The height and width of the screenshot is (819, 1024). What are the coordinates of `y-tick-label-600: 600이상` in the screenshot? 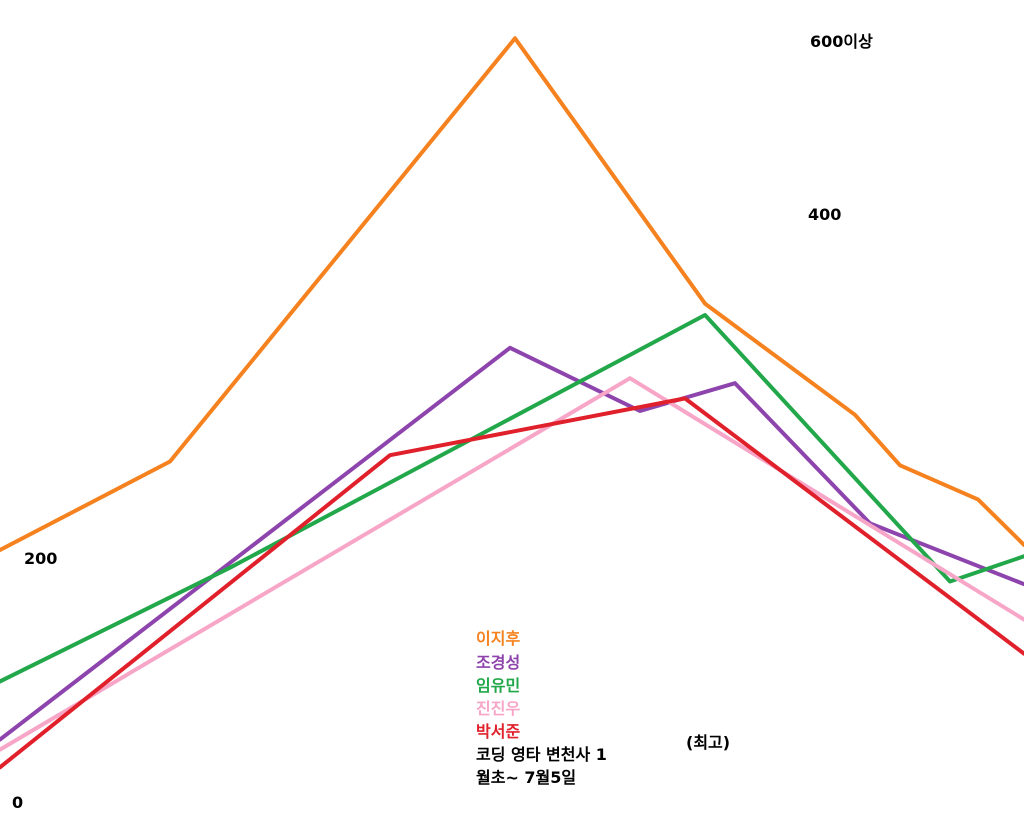 It's located at (841, 41).